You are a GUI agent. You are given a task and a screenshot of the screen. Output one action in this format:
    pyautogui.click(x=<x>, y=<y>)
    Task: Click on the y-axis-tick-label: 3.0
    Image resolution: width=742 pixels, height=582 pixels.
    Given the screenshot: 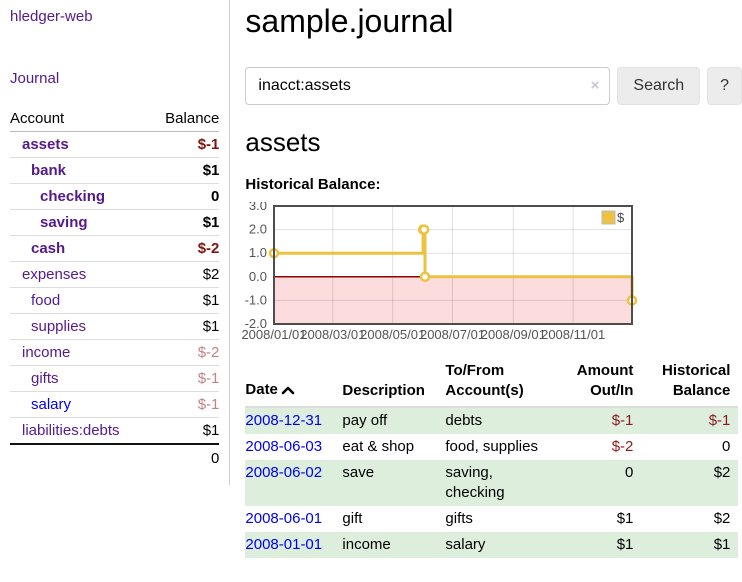 What is the action you would take?
    pyautogui.click(x=258, y=207)
    